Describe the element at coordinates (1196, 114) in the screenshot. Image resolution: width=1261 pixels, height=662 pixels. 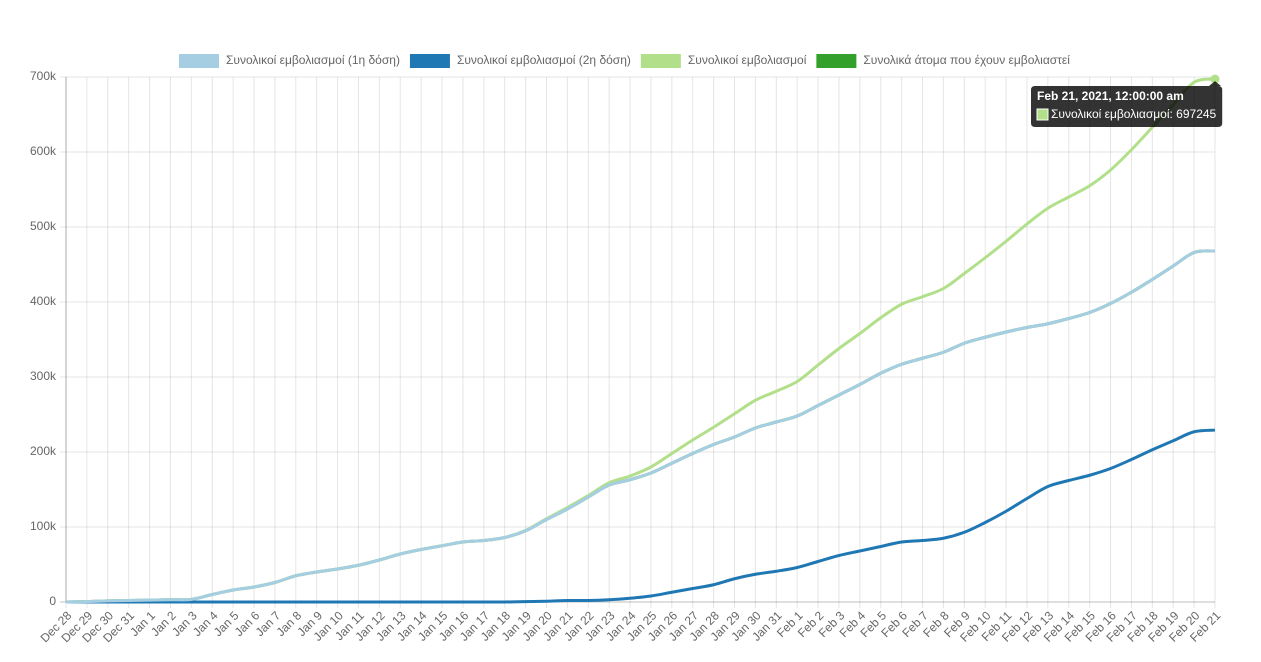
I see `tooltip-value: 697245` at that location.